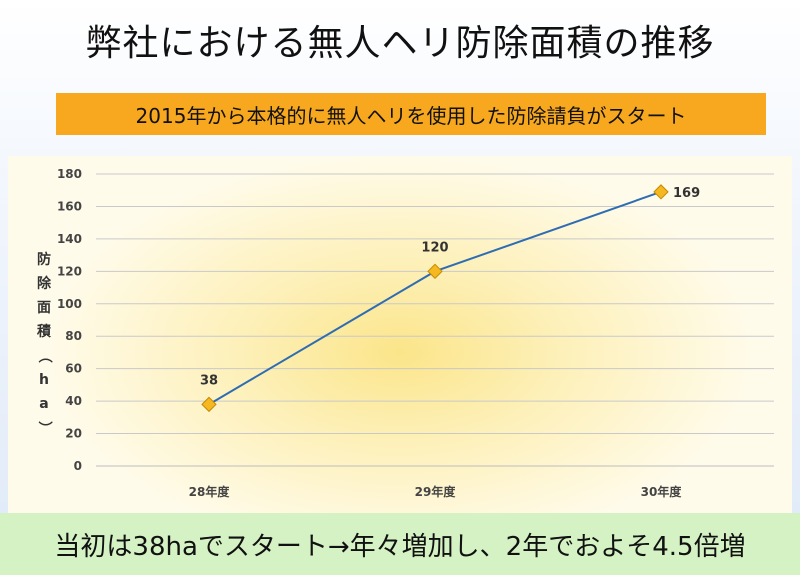 This screenshot has height=575, width=800. Describe the element at coordinates (44, 283) in the screenshot. I see `y-axis-label-char: 除` at that location.